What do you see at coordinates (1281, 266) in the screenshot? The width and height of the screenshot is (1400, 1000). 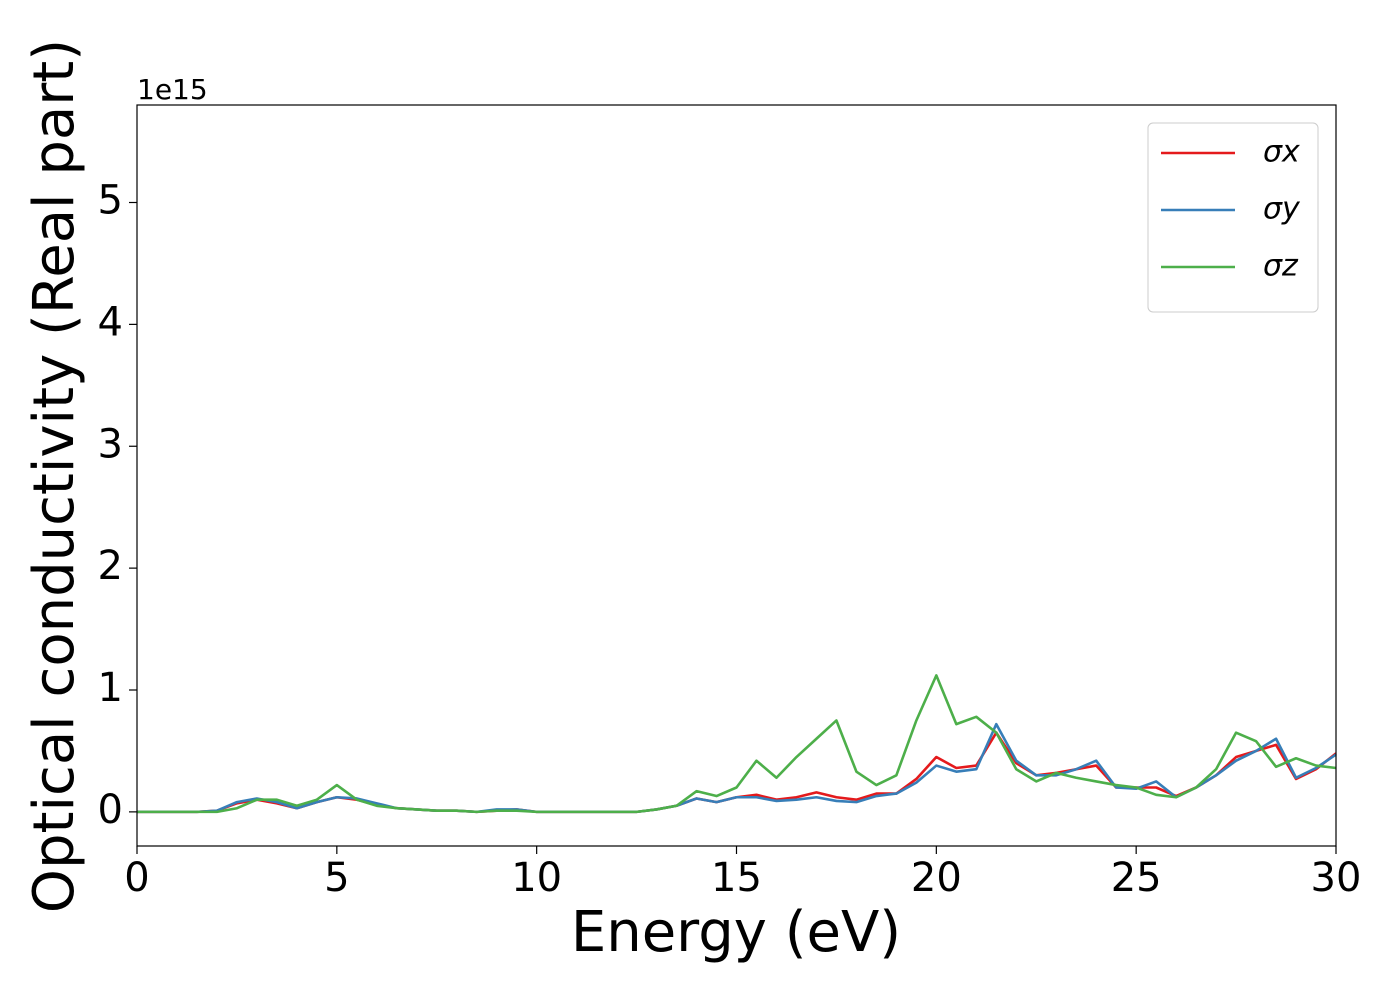 I see `legend-label: σz` at bounding box center [1281, 266].